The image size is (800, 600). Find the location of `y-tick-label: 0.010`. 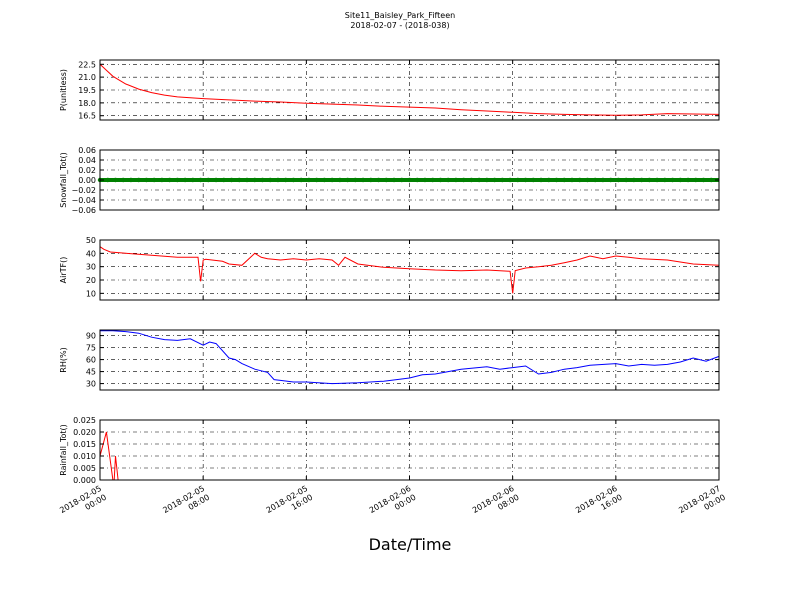

y-tick-label: 0.010 is located at coordinates (84, 456).